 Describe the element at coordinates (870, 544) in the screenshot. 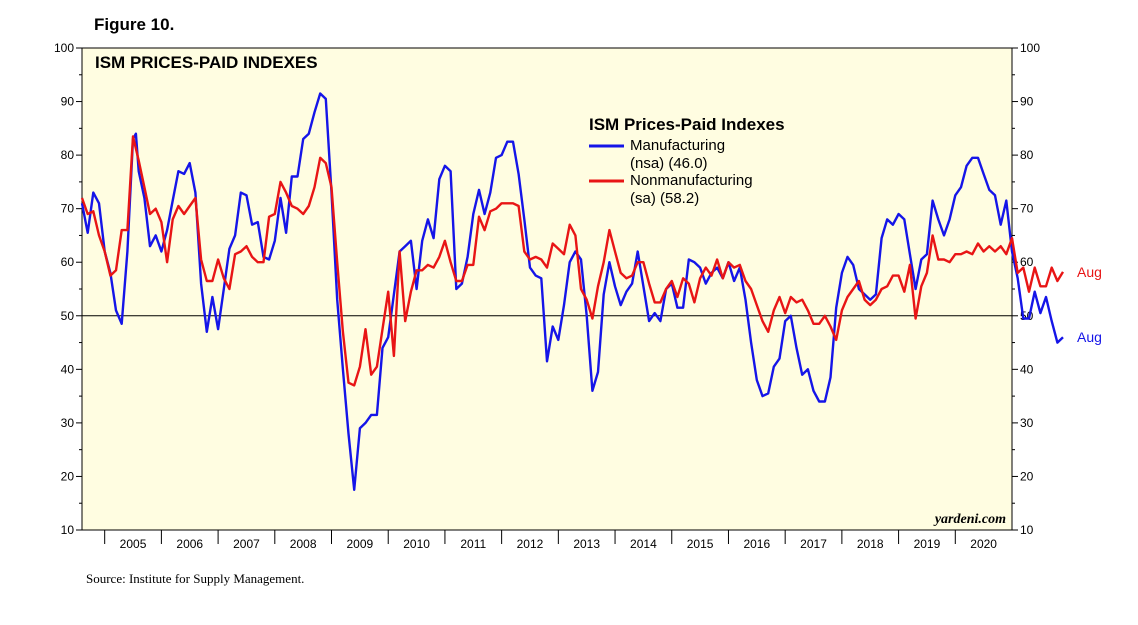

I see `x-tick-label: 2018` at that location.